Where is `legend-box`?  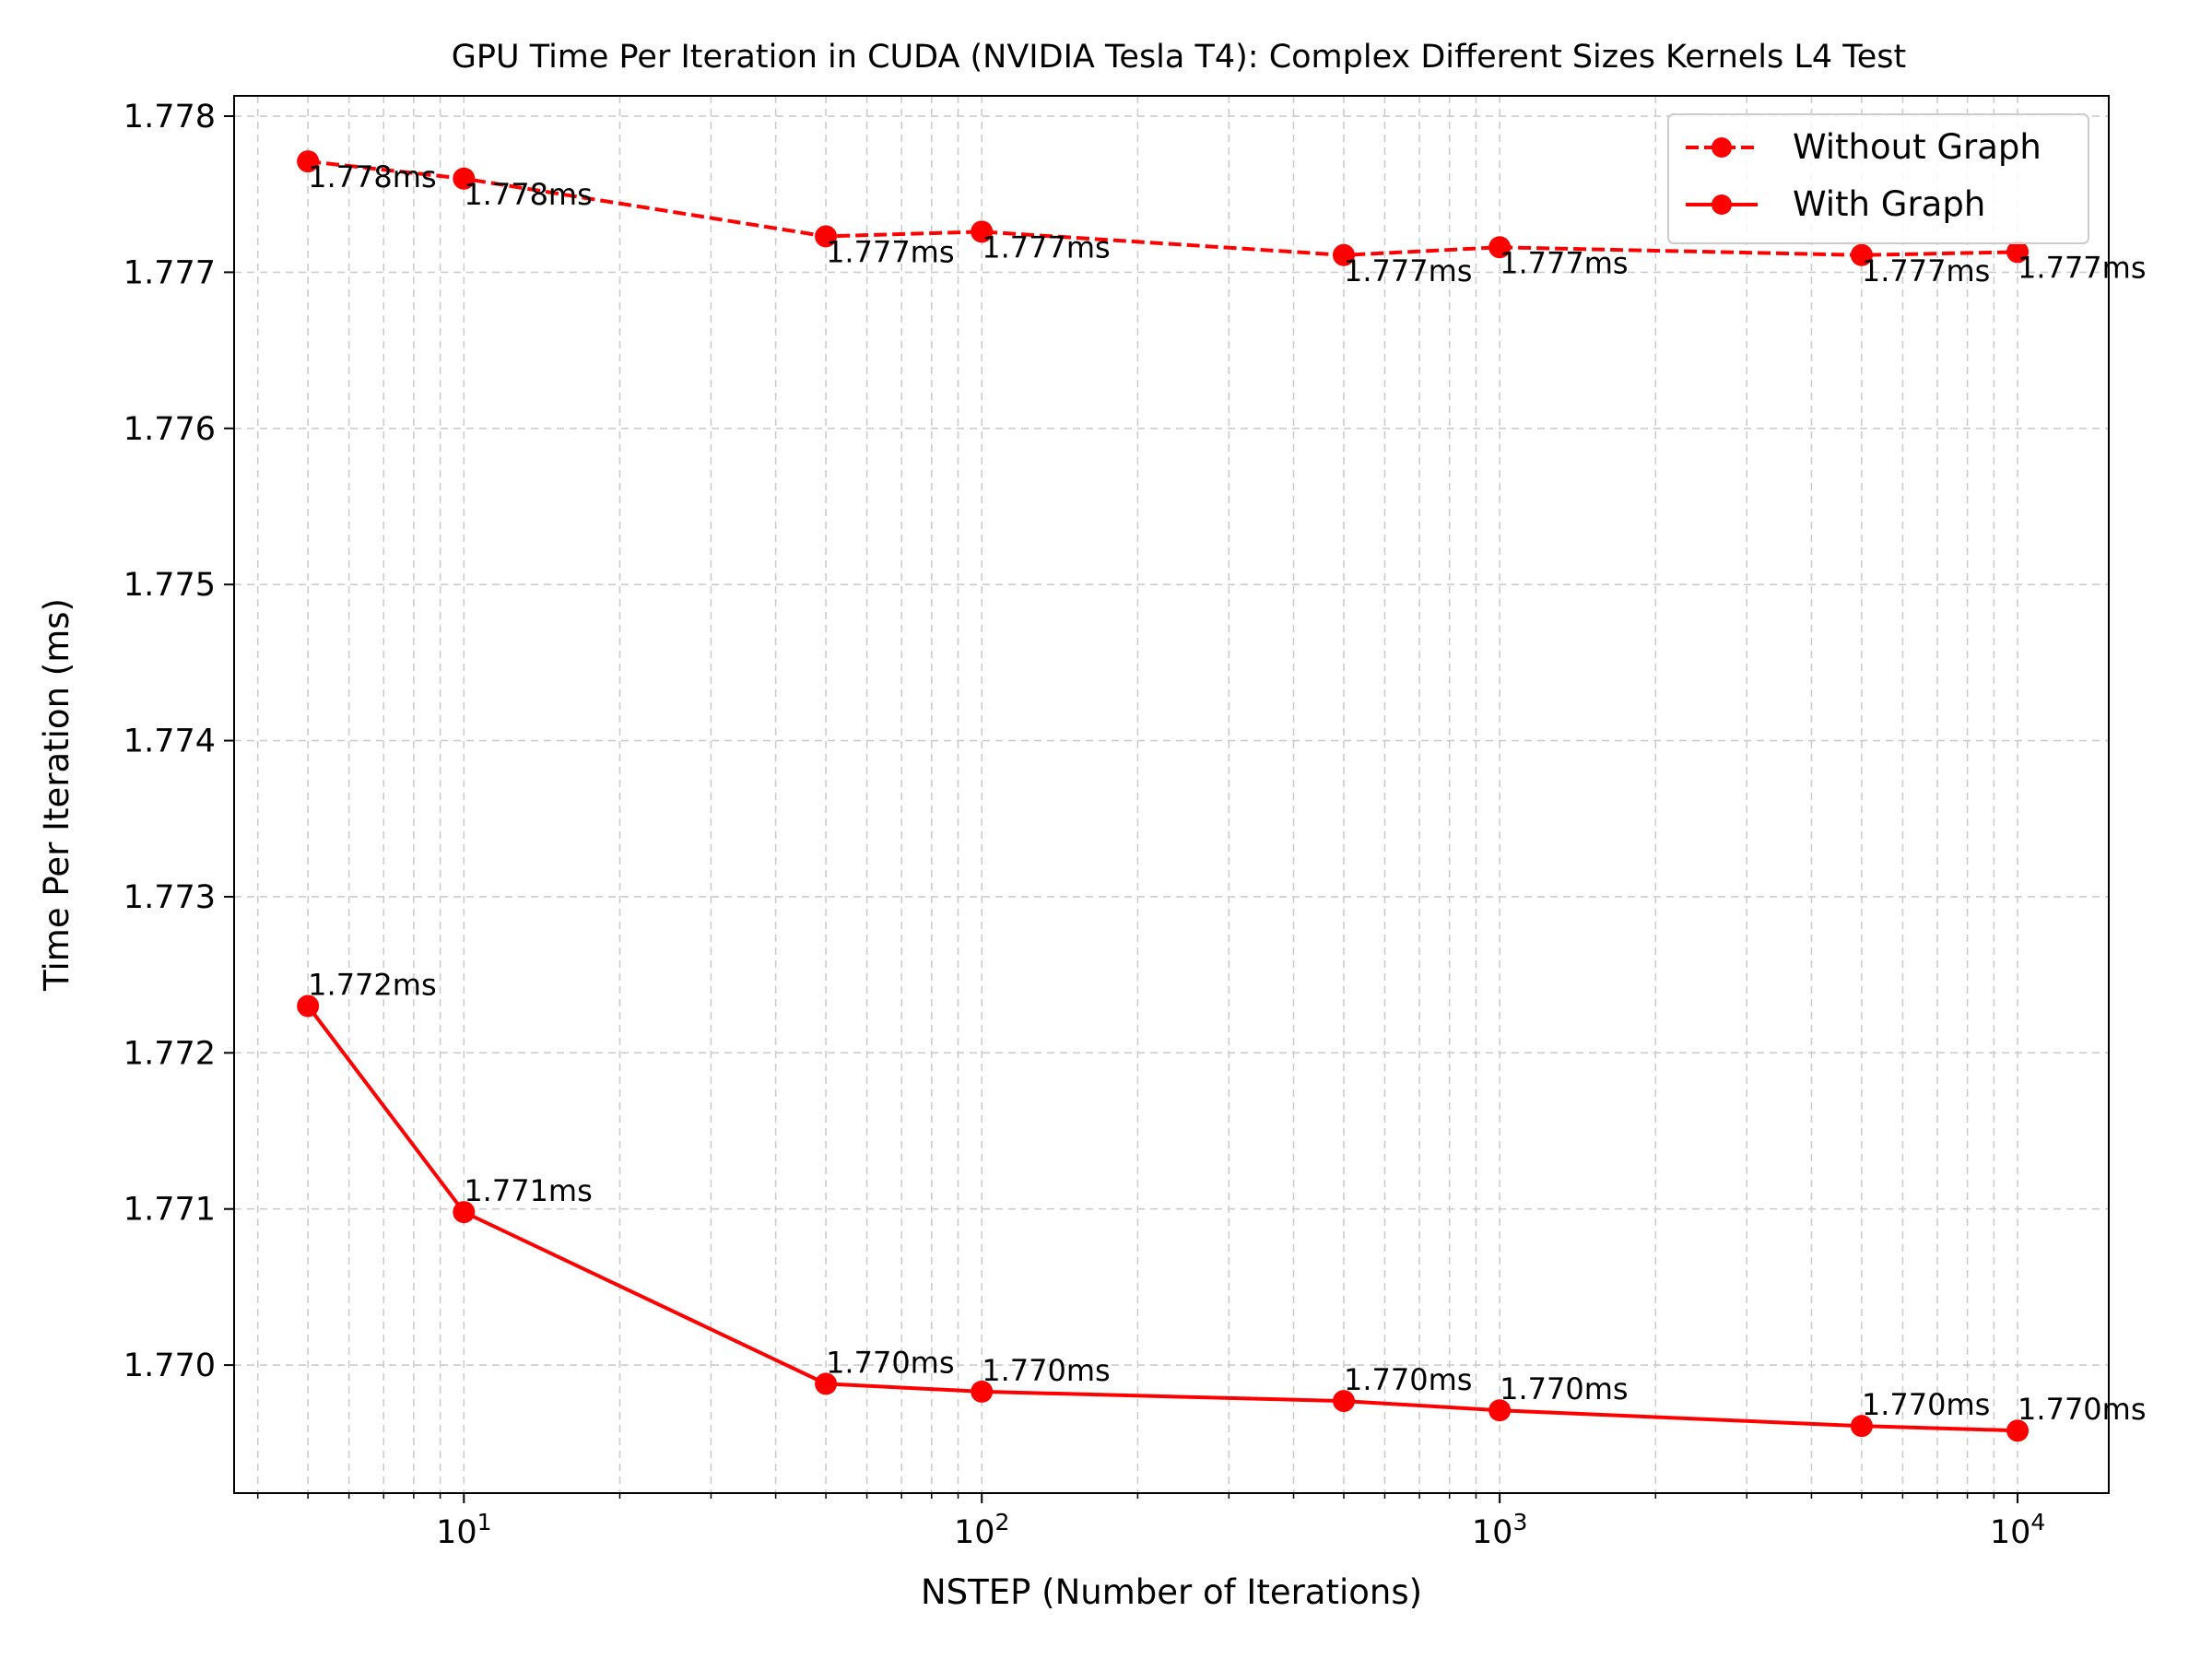
legend-box is located at coordinates (1878, 178).